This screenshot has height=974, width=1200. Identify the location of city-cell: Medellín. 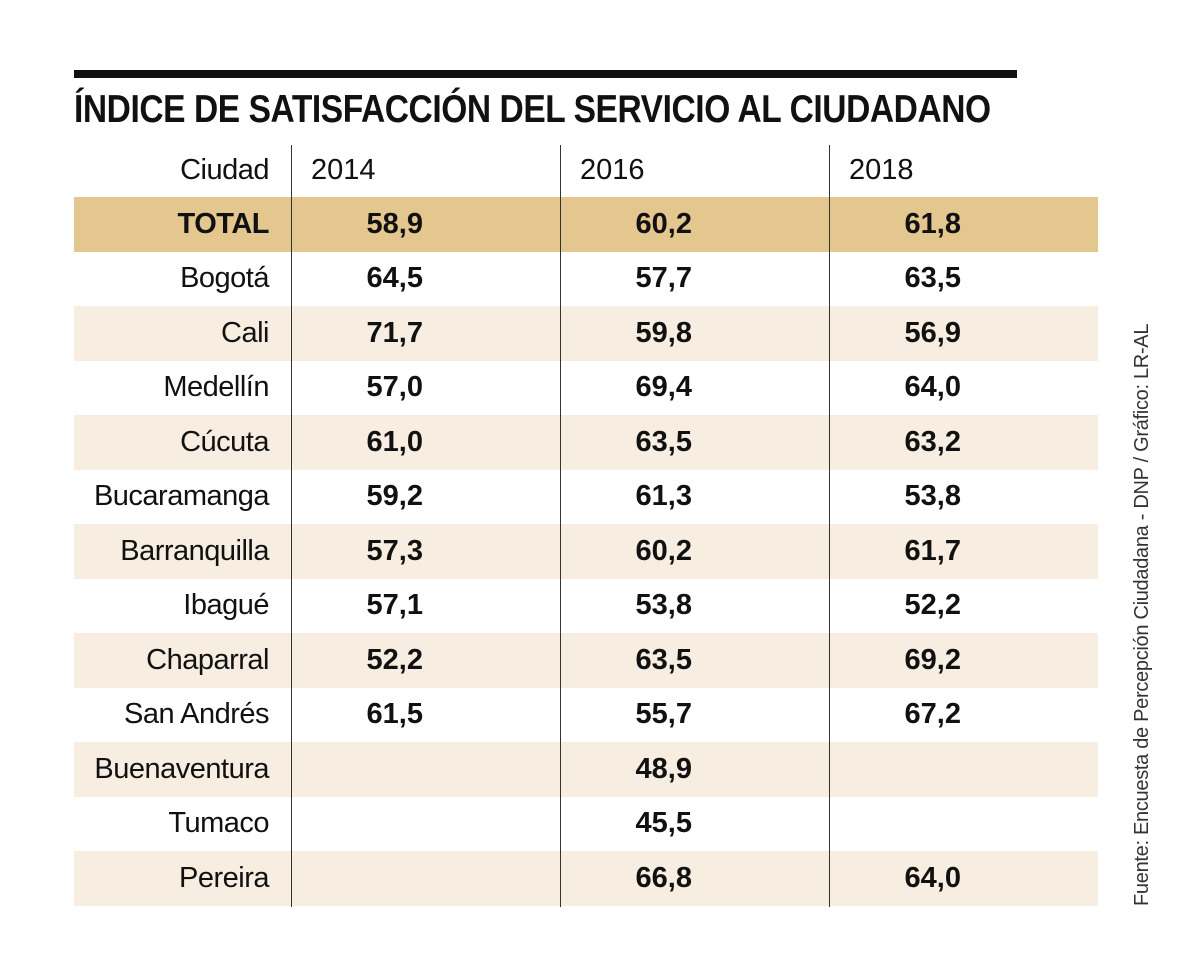
(216, 387).